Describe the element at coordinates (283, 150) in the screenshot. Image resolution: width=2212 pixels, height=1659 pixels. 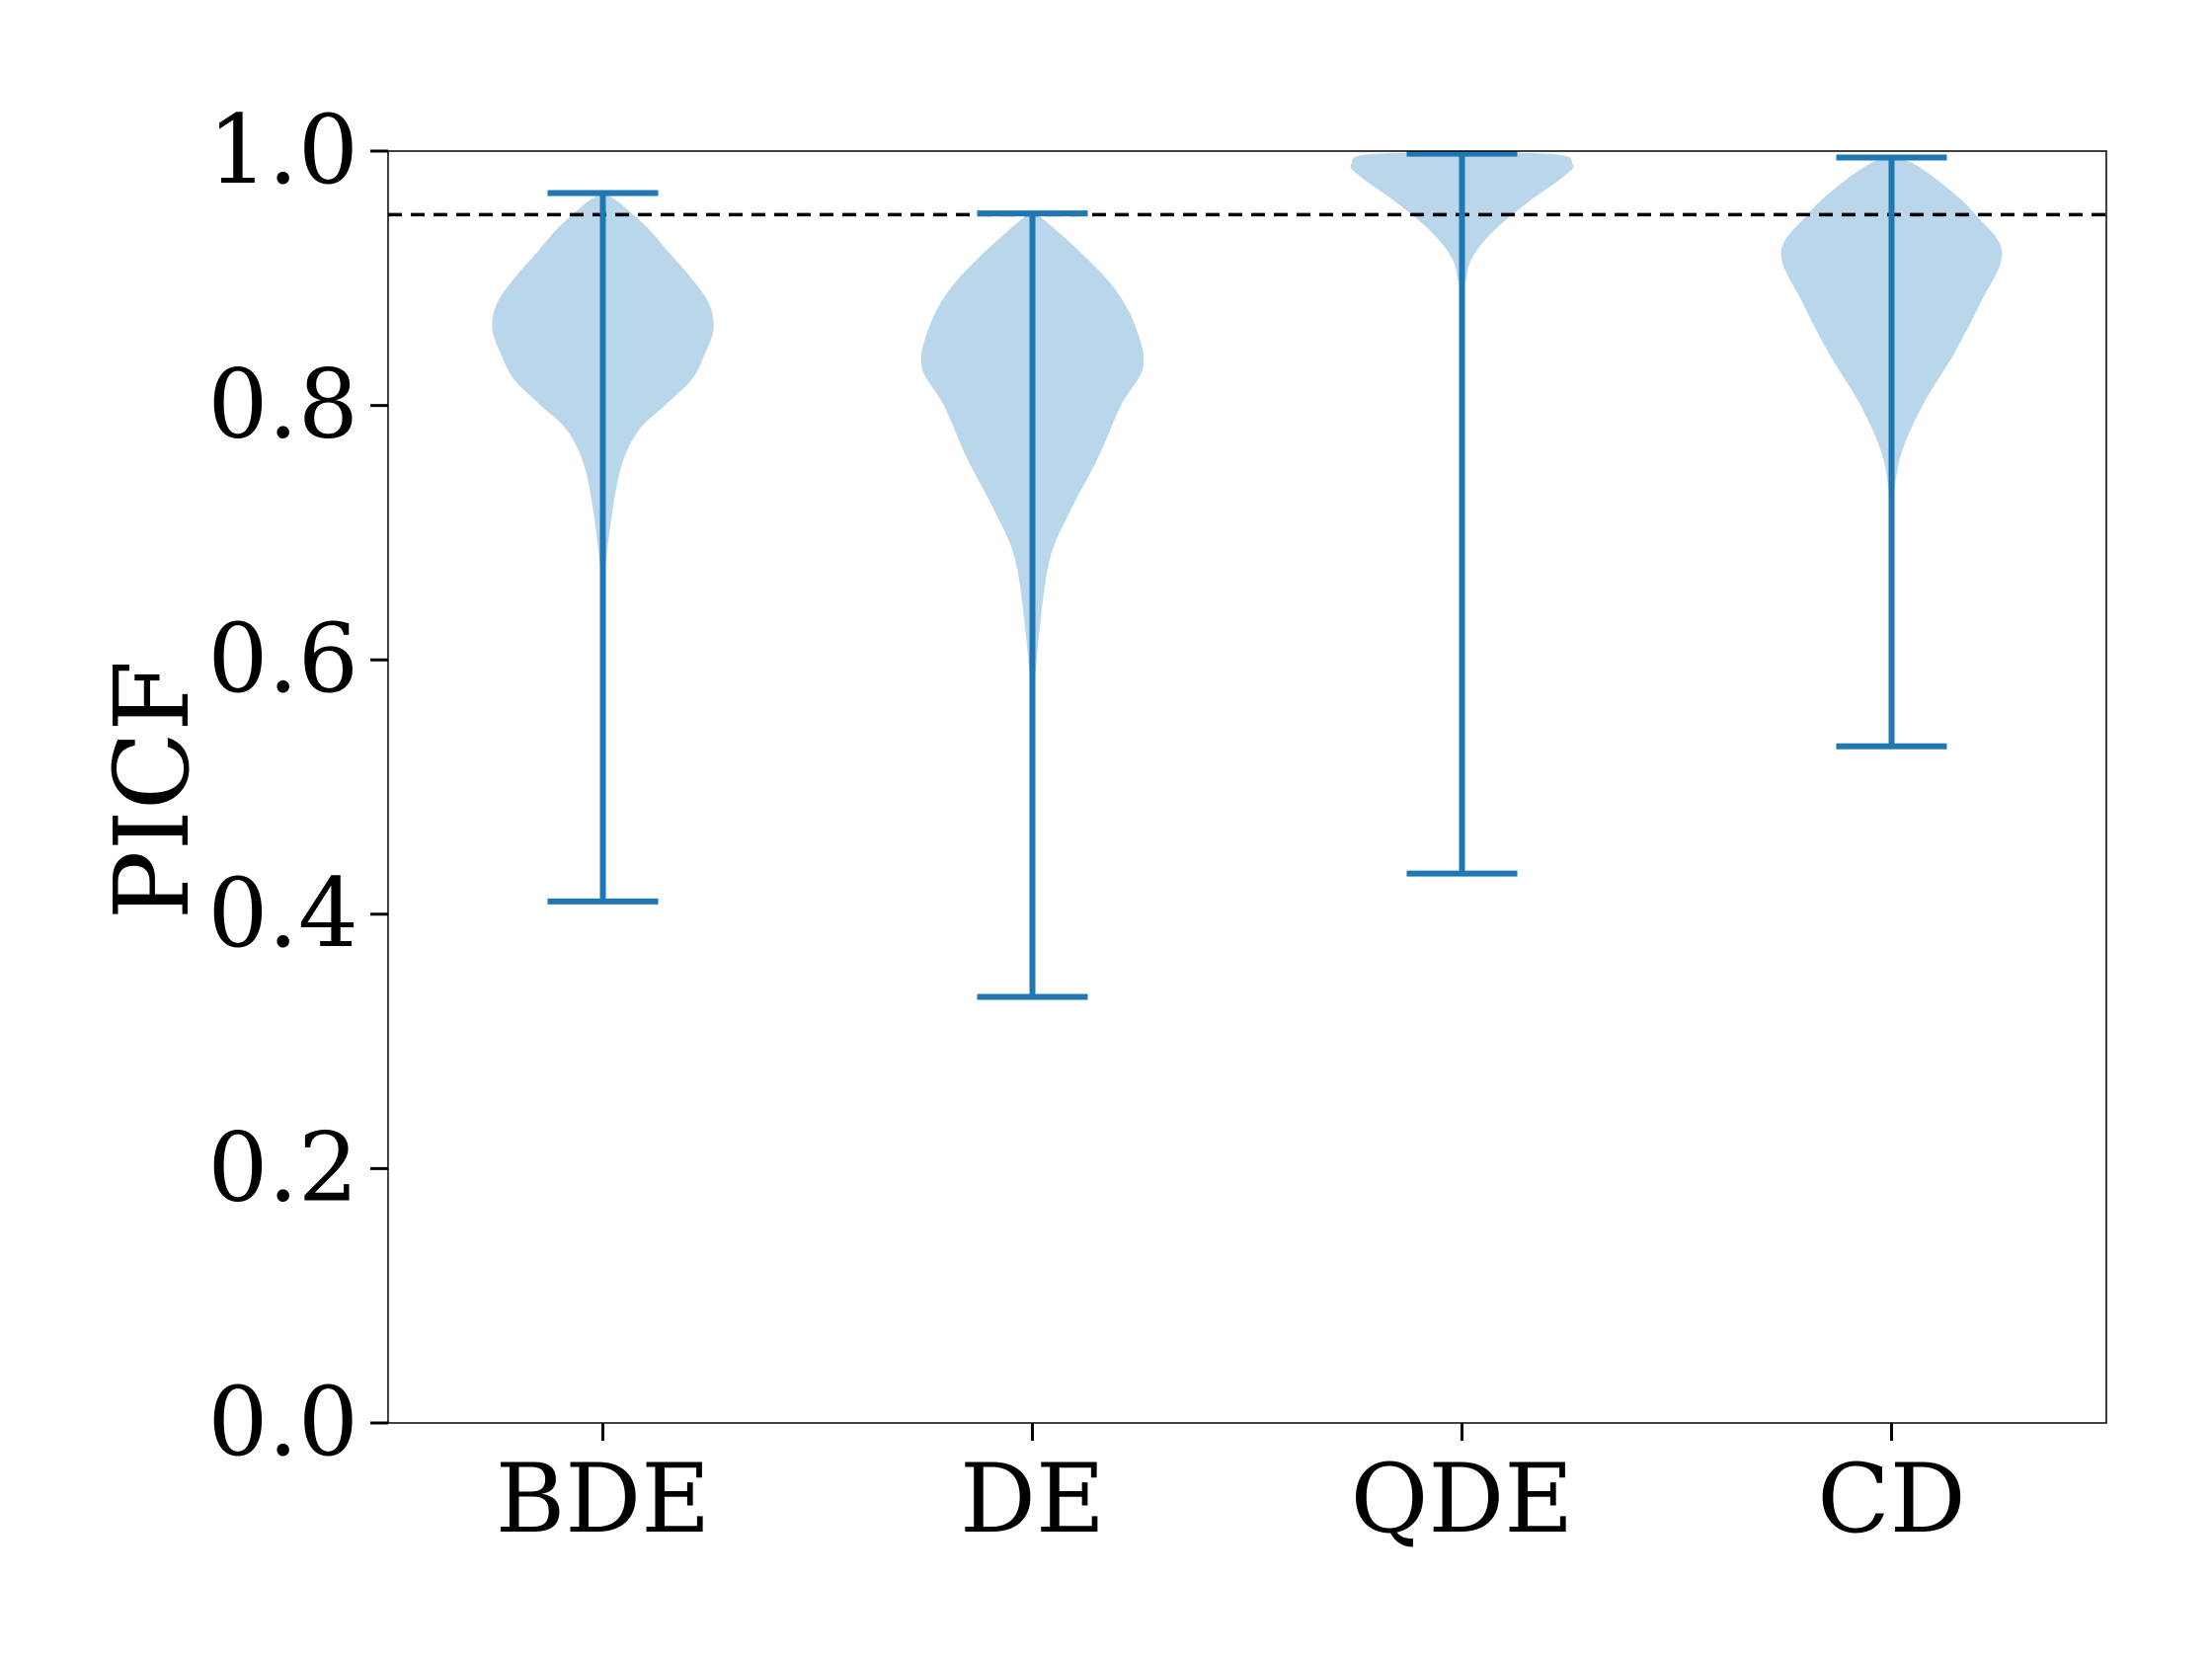
I see `y-tick-label: 1.0` at that location.